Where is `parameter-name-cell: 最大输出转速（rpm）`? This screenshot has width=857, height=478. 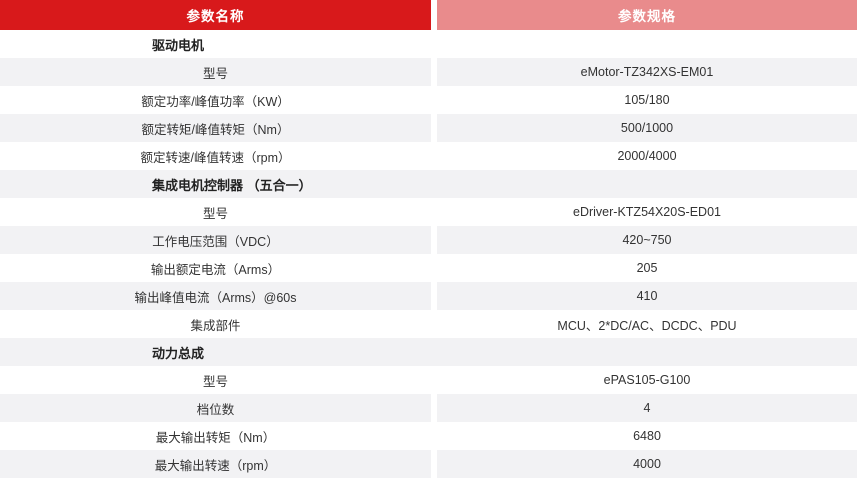
parameter-name-cell: 最大输出转速（rpm） is located at coordinates (215, 464).